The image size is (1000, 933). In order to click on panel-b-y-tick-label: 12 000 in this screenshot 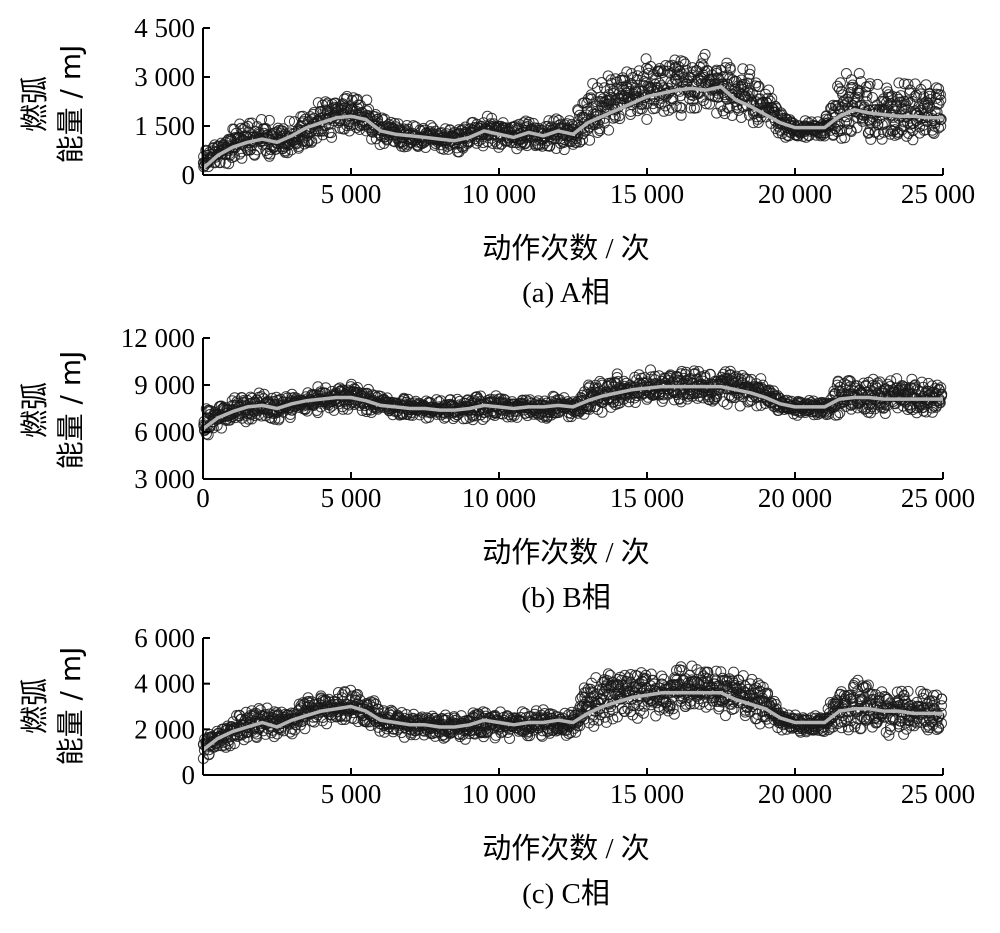, I will do `click(158, 338)`.